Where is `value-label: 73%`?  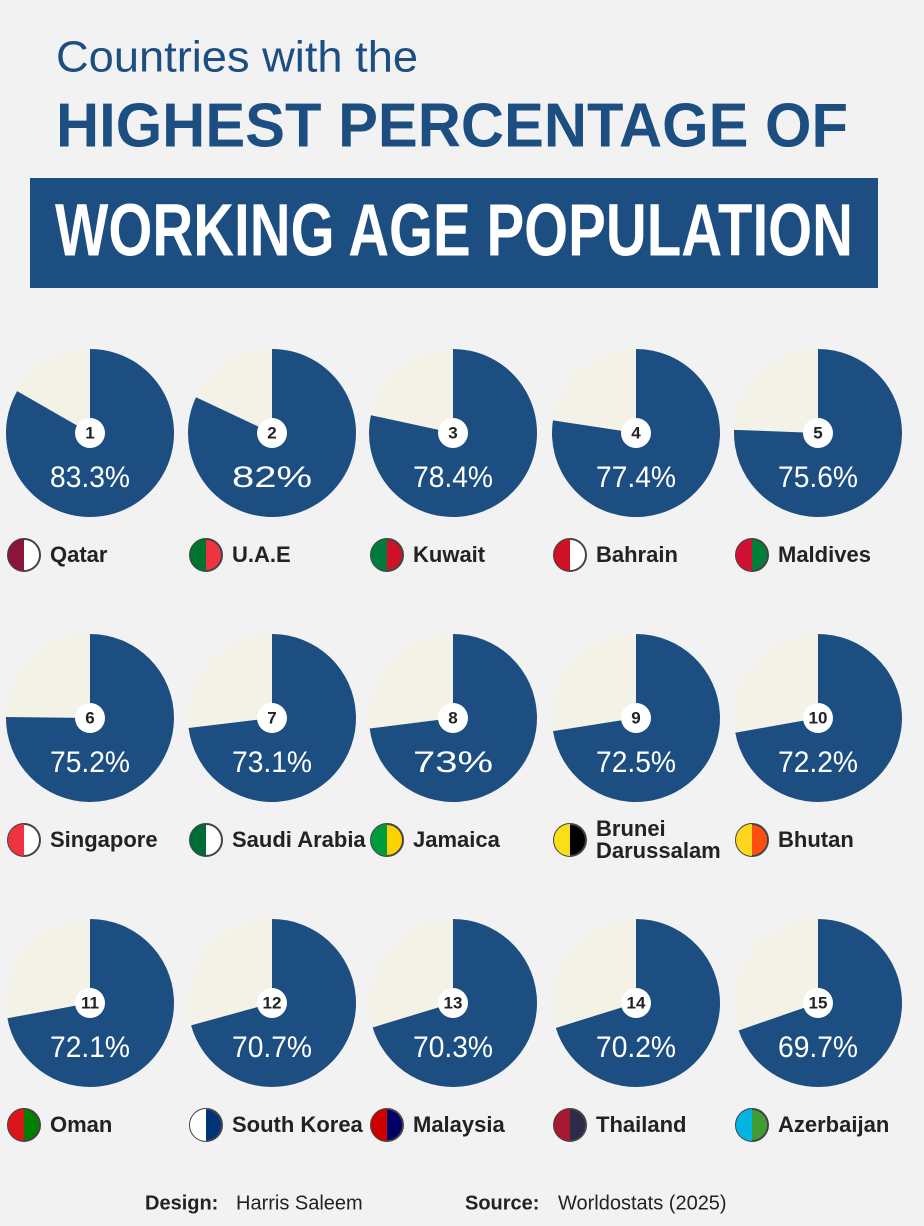
value-label: 73% is located at coordinates (453, 762).